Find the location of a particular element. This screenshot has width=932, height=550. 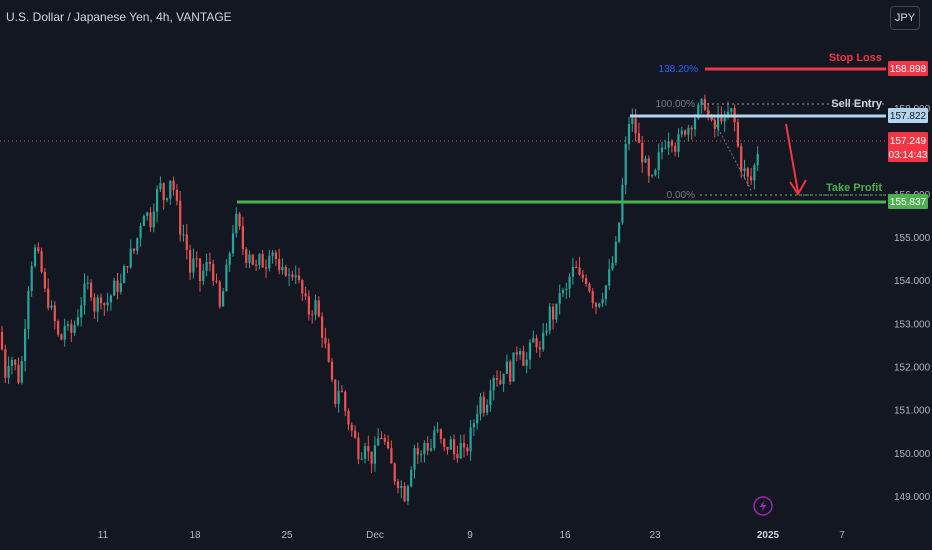

down-arrow-icon is located at coordinates (796, 159).